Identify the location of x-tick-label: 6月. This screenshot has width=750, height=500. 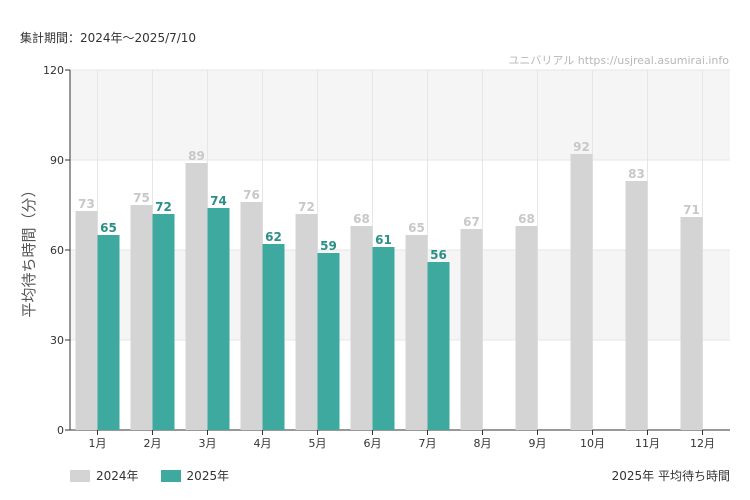
(373, 443).